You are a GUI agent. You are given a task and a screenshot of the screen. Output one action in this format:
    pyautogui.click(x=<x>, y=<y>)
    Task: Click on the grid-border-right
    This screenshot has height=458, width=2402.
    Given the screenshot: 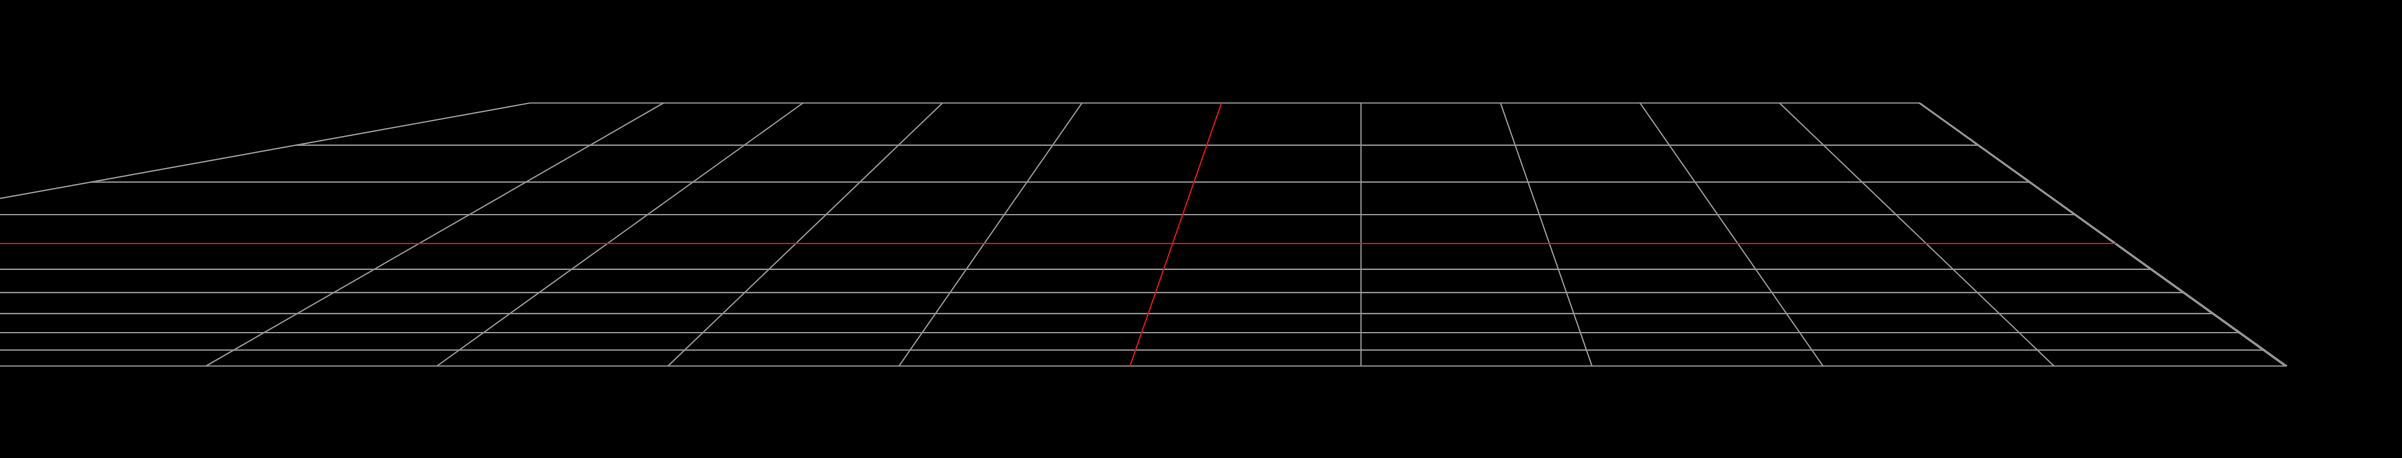 What is the action you would take?
    pyautogui.click(x=2103, y=234)
    